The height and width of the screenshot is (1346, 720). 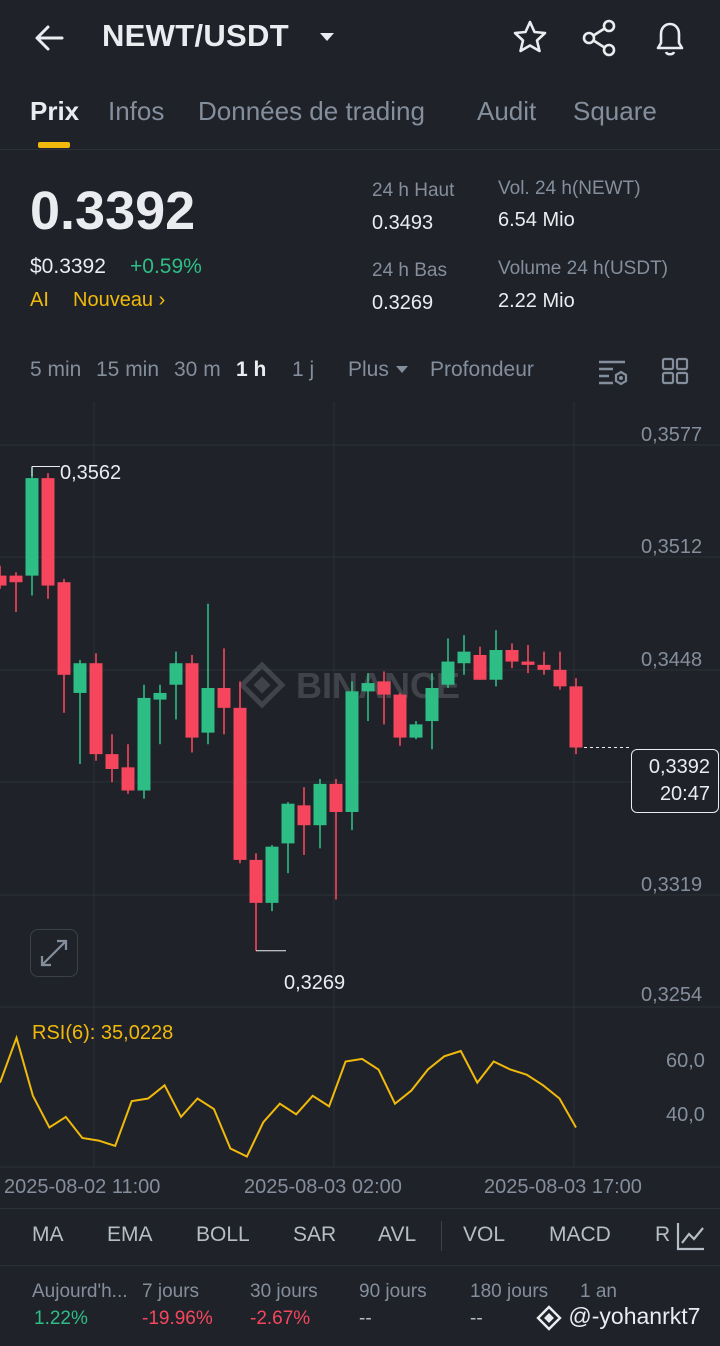 What do you see at coordinates (580, 1234) in the screenshot?
I see `indicator-macd: MACD` at bounding box center [580, 1234].